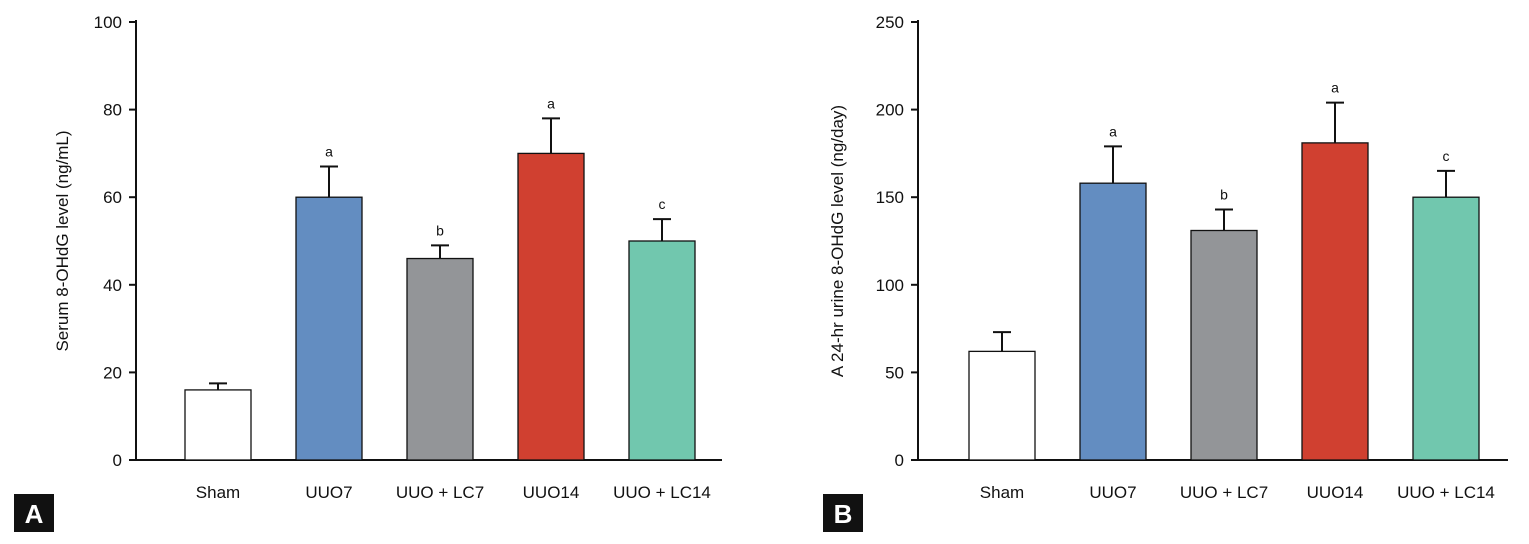  What do you see at coordinates (218, 492) in the screenshot?
I see `category-label-a: Sham` at bounding box center [218, 492].